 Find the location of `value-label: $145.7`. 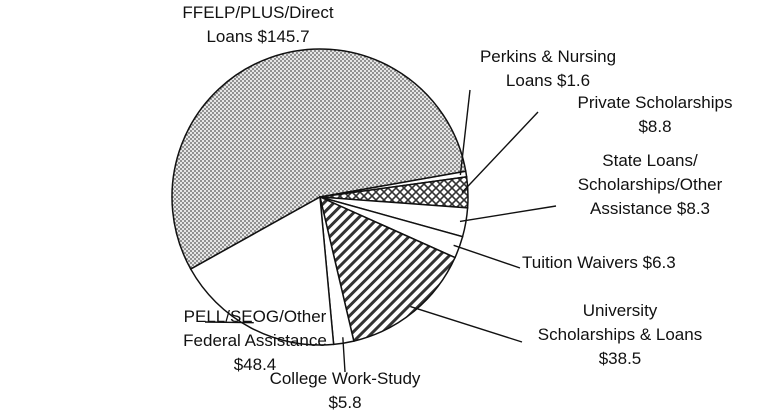

value-label: $145.7 is located at coordinates (284, 36).